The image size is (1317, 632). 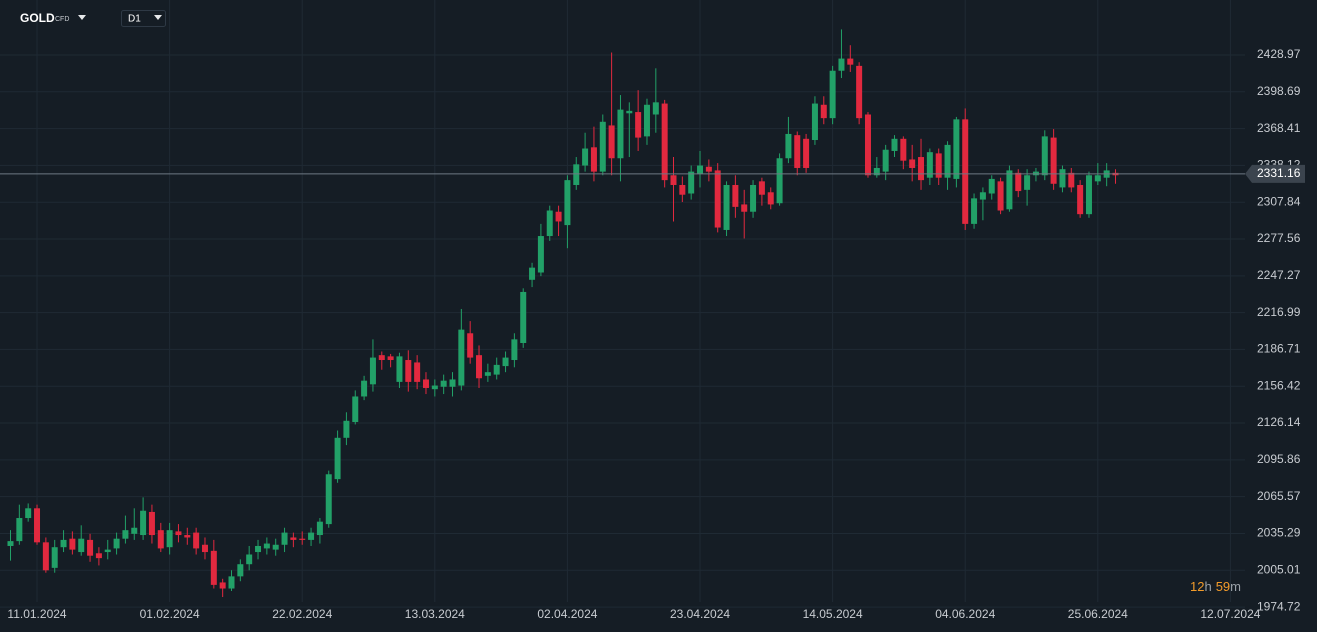 I want to click on symbol-selector: GOLD CFD, so click(x=53, y=18).